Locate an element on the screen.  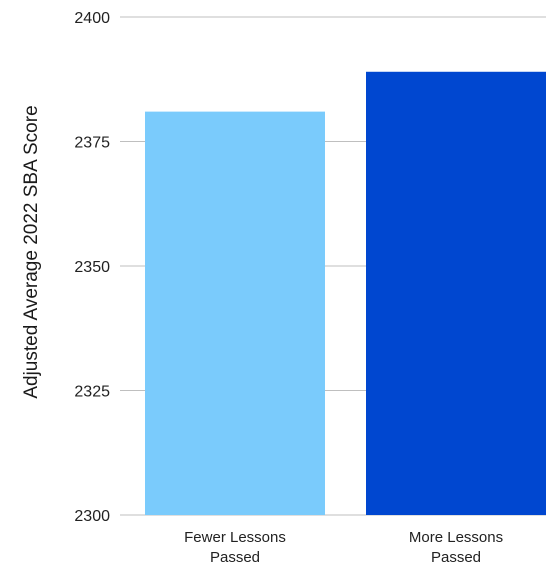
y-tick-labels: 2300 2325 2350 2375 2400 is located at coordinates (92, 267).